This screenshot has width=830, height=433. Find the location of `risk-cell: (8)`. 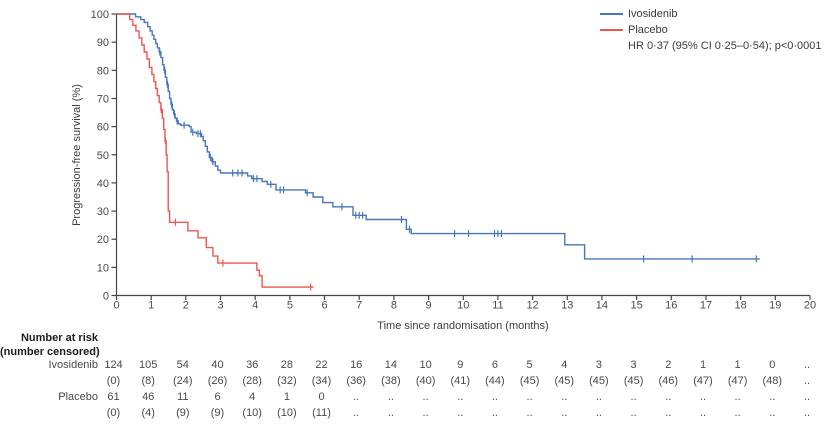

risk-cell: (8) is located at coordinates (148, 380).